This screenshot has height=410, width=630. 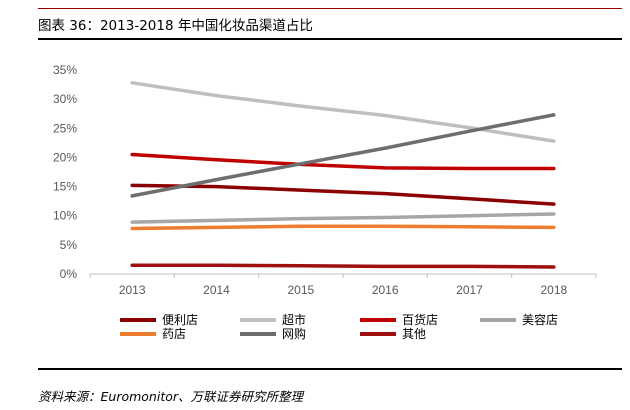 I want to click on x-tick-label: 2017, so click(x=469, y=290).